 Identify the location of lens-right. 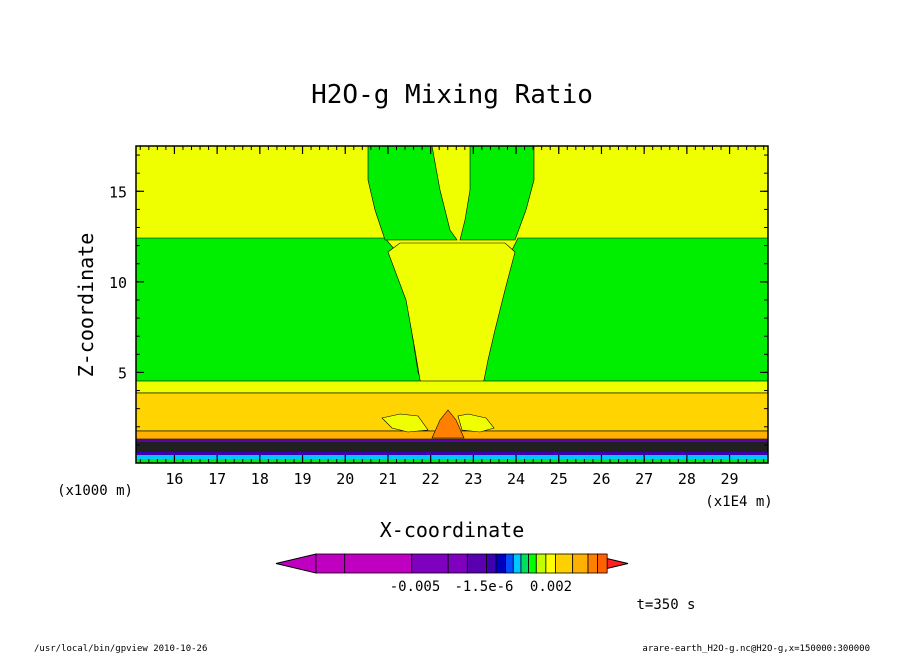
(476, 423).